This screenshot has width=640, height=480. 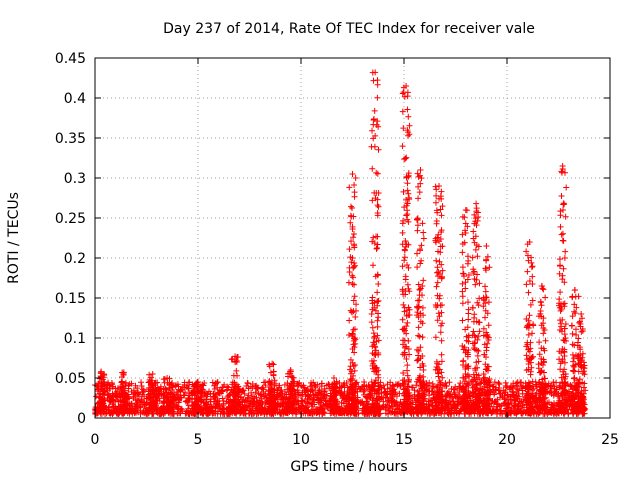 I want to click on y-tick-label: 0.25, so click(x=70, y=219).